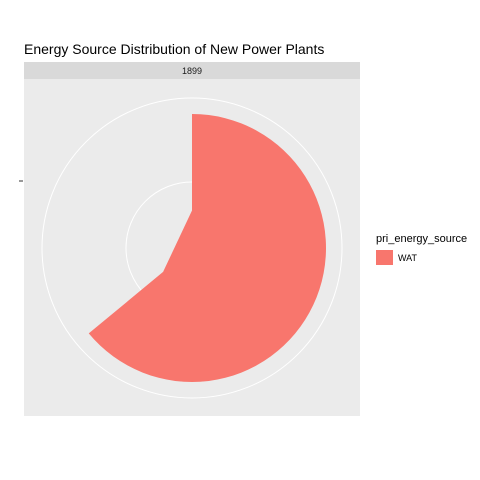 This screenshot has height=480, width=480. What do you see at coordinates (421, 239) in the screenshot?
I see `legend-title: pri_energy_source` at bounding box center [421, 239].